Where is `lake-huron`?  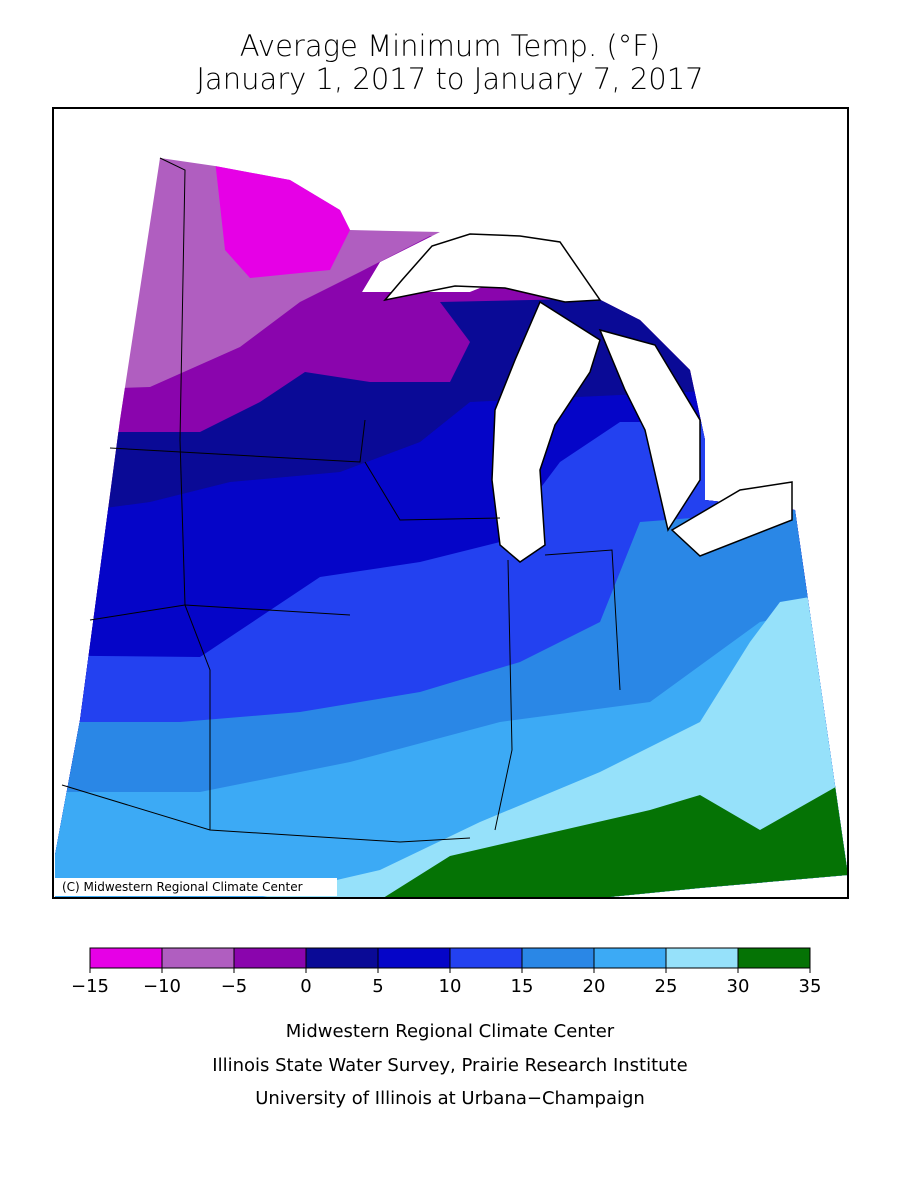 lake-huron is located at coordinates (649, 430).